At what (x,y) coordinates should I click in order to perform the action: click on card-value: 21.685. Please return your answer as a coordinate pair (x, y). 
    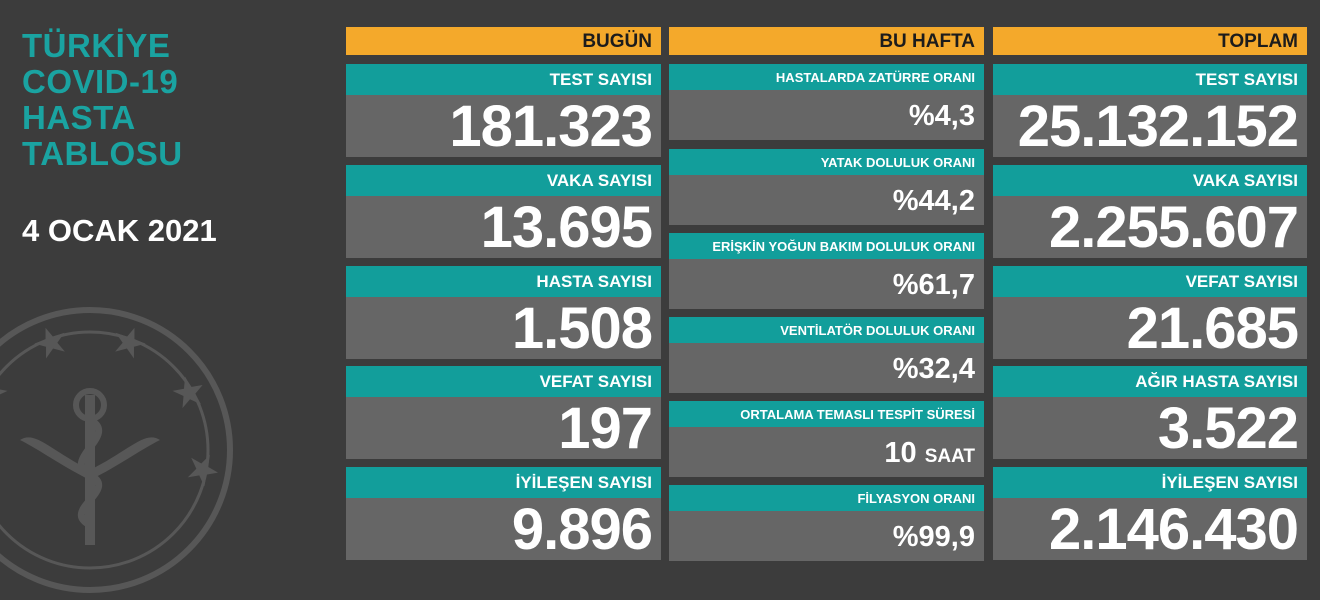
    Looking at the image, I should click on (1150, 328).